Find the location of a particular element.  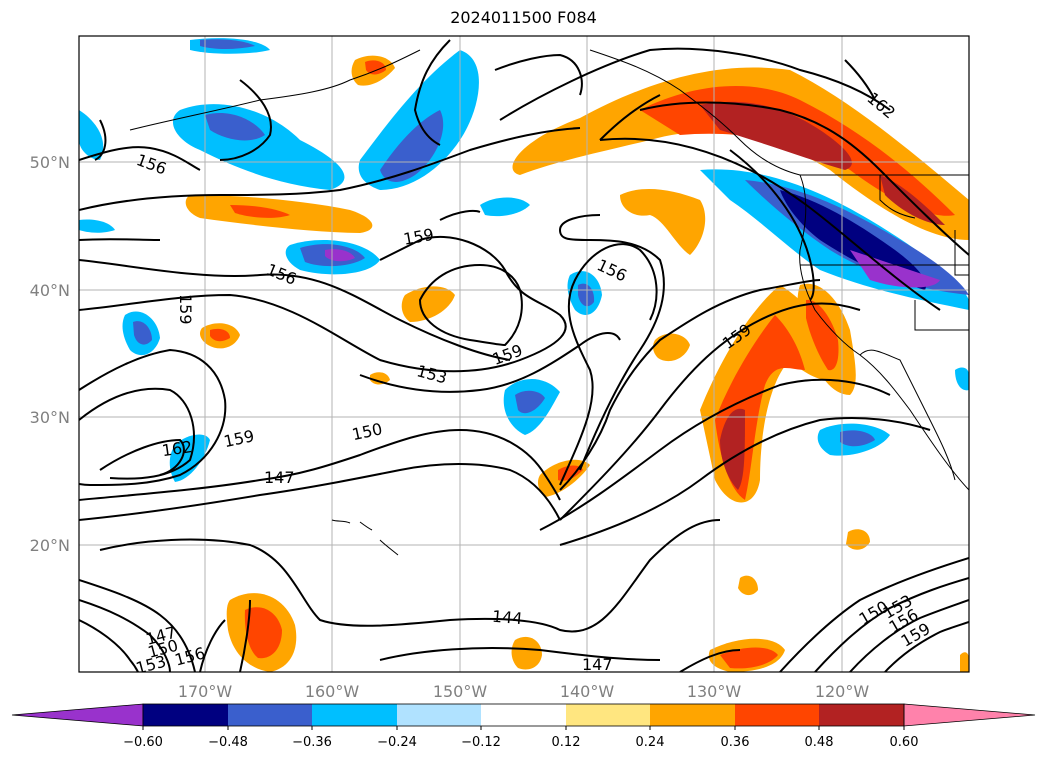

colorbar-tick-label: 0.24 is located at coordinates (650, 742).